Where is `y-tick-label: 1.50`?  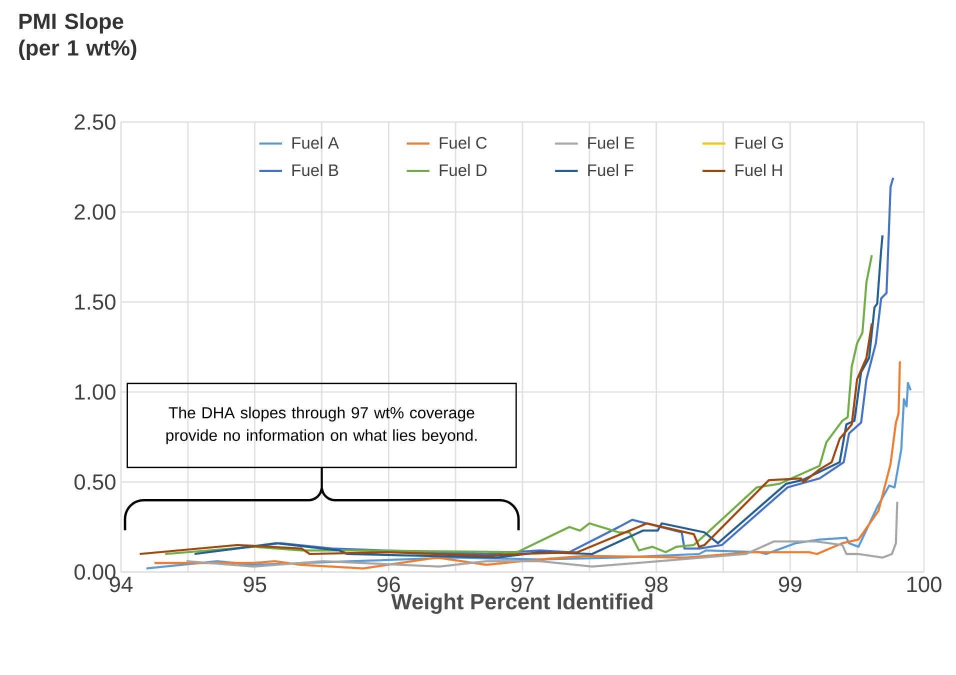 y-tick-label: 1.50 is located at coordinates (95, 302).